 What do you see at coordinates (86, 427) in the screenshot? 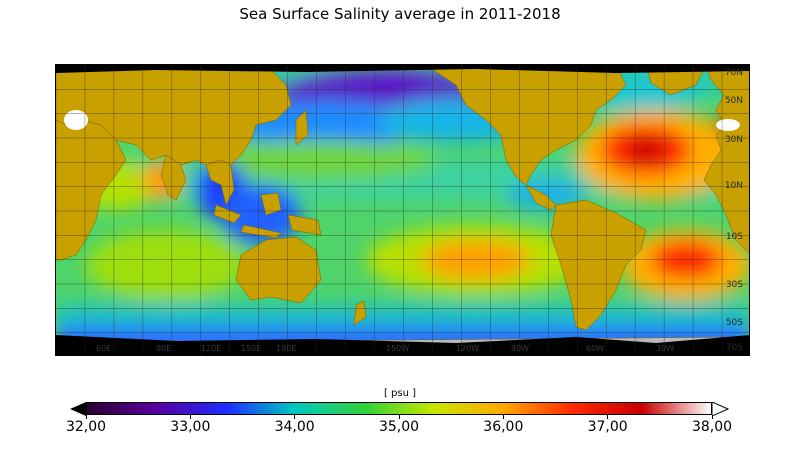
I see `colorbar-tick-label: 32,00` at bounding box center [86, 427].